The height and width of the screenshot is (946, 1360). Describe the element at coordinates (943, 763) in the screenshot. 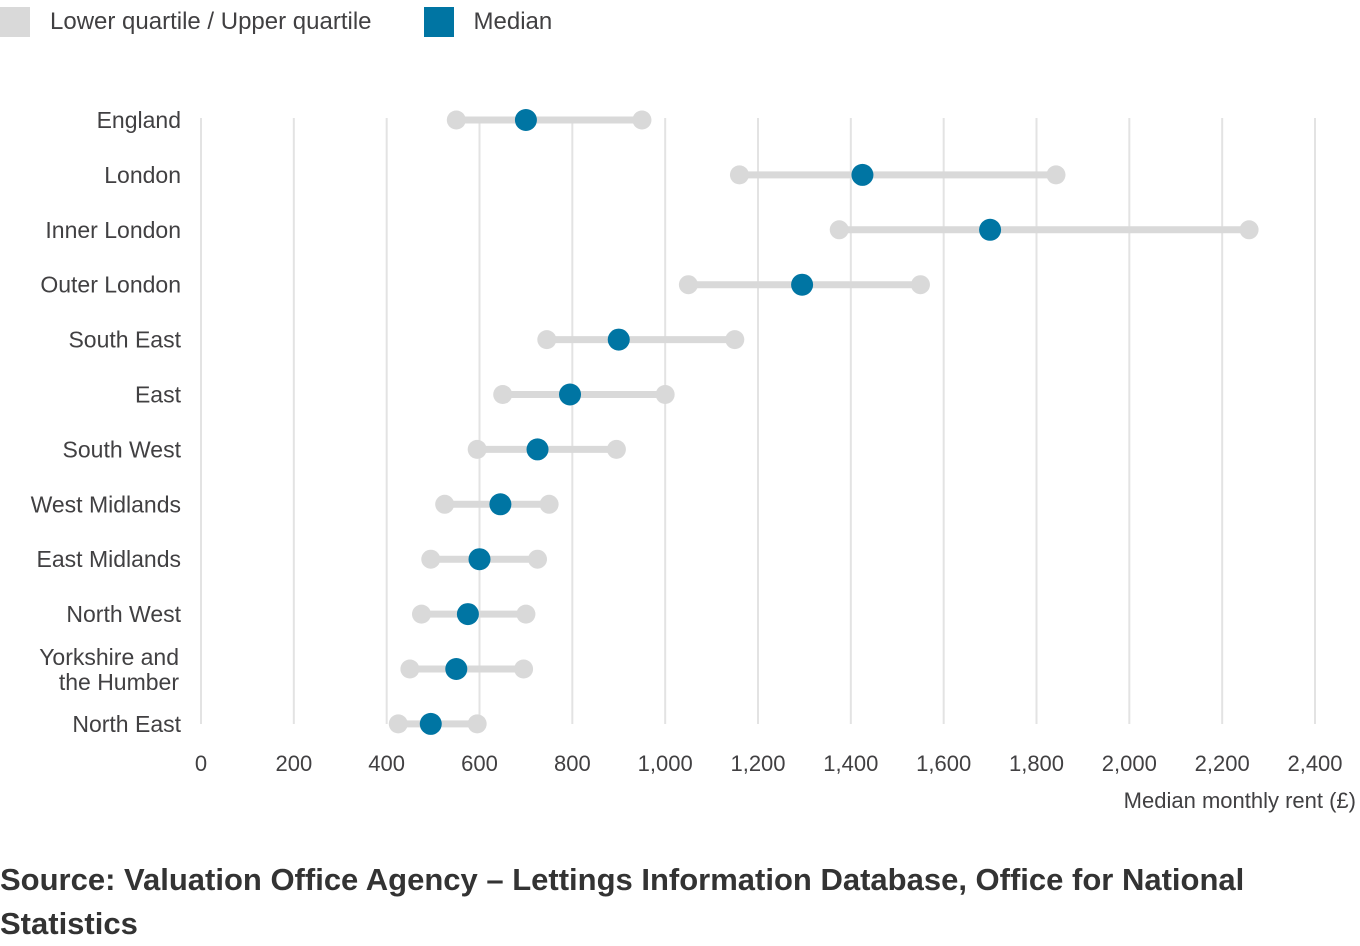

I see `x-tick-label: 1,600` at that location.